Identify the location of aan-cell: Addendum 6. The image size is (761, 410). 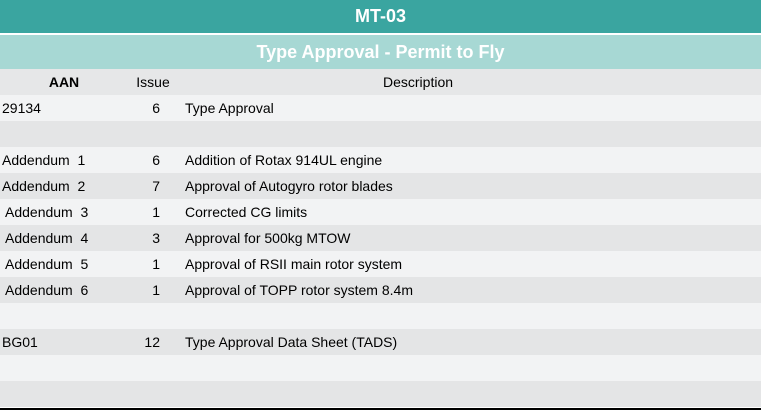
(47, 290).